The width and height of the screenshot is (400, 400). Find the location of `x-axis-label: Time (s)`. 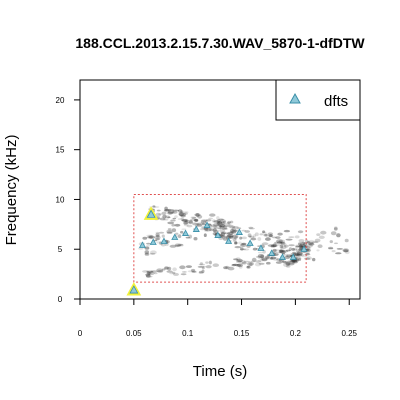

x-axis-label: Time (s) is located at coordinates (220, 371).